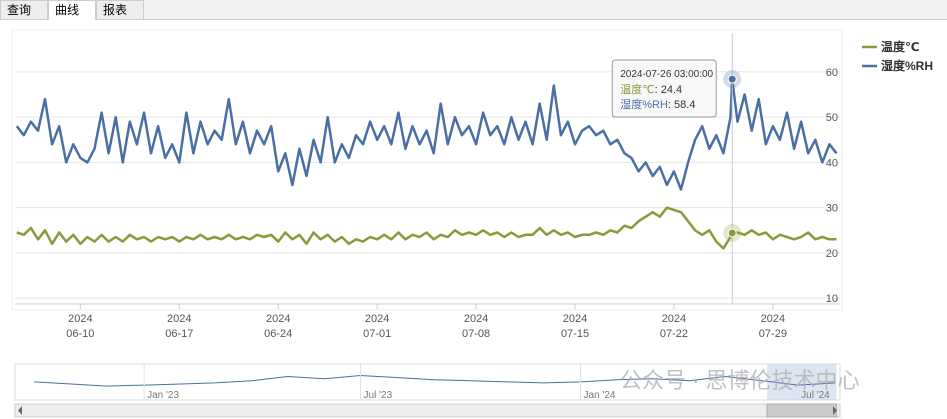 This screenshot has width=947, height=419. I want to click on tab-bar: 查询 曲线 报表, so click(473, 10).